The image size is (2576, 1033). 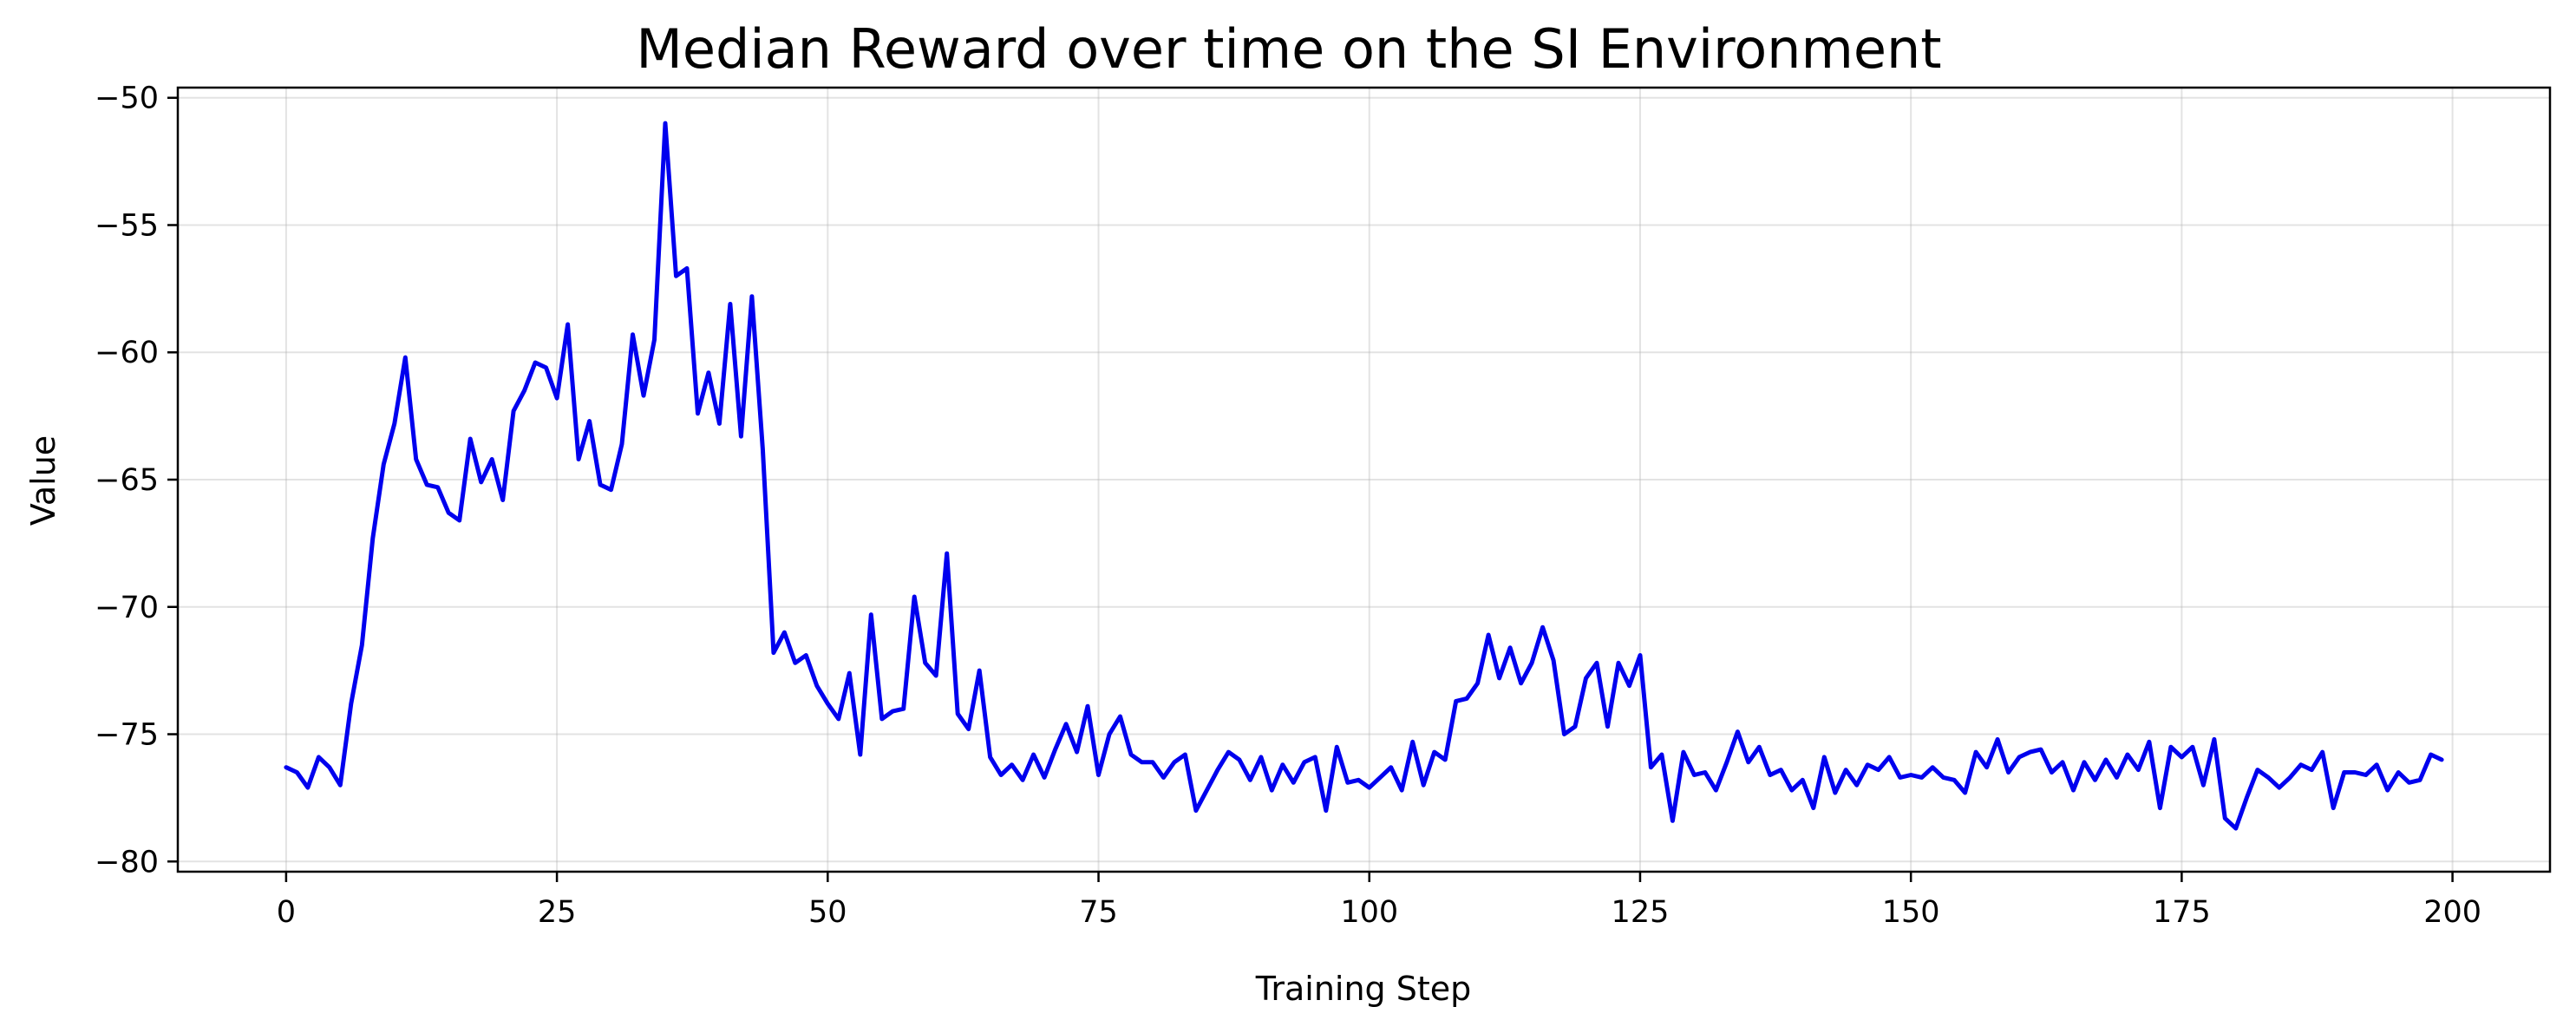 What do you see at coordinates (1911, 912) in the screenshot?
I see `x-tick-label: 150` at bounding box center [1911, 912].